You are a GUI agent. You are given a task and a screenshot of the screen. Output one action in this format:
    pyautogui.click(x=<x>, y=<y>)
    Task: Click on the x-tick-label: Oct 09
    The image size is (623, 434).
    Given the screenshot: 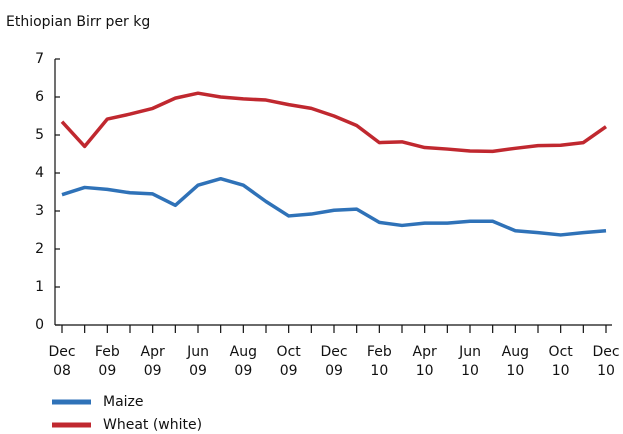 What is the action you would take?
    pyautogui.click(x=288, y=361)
    